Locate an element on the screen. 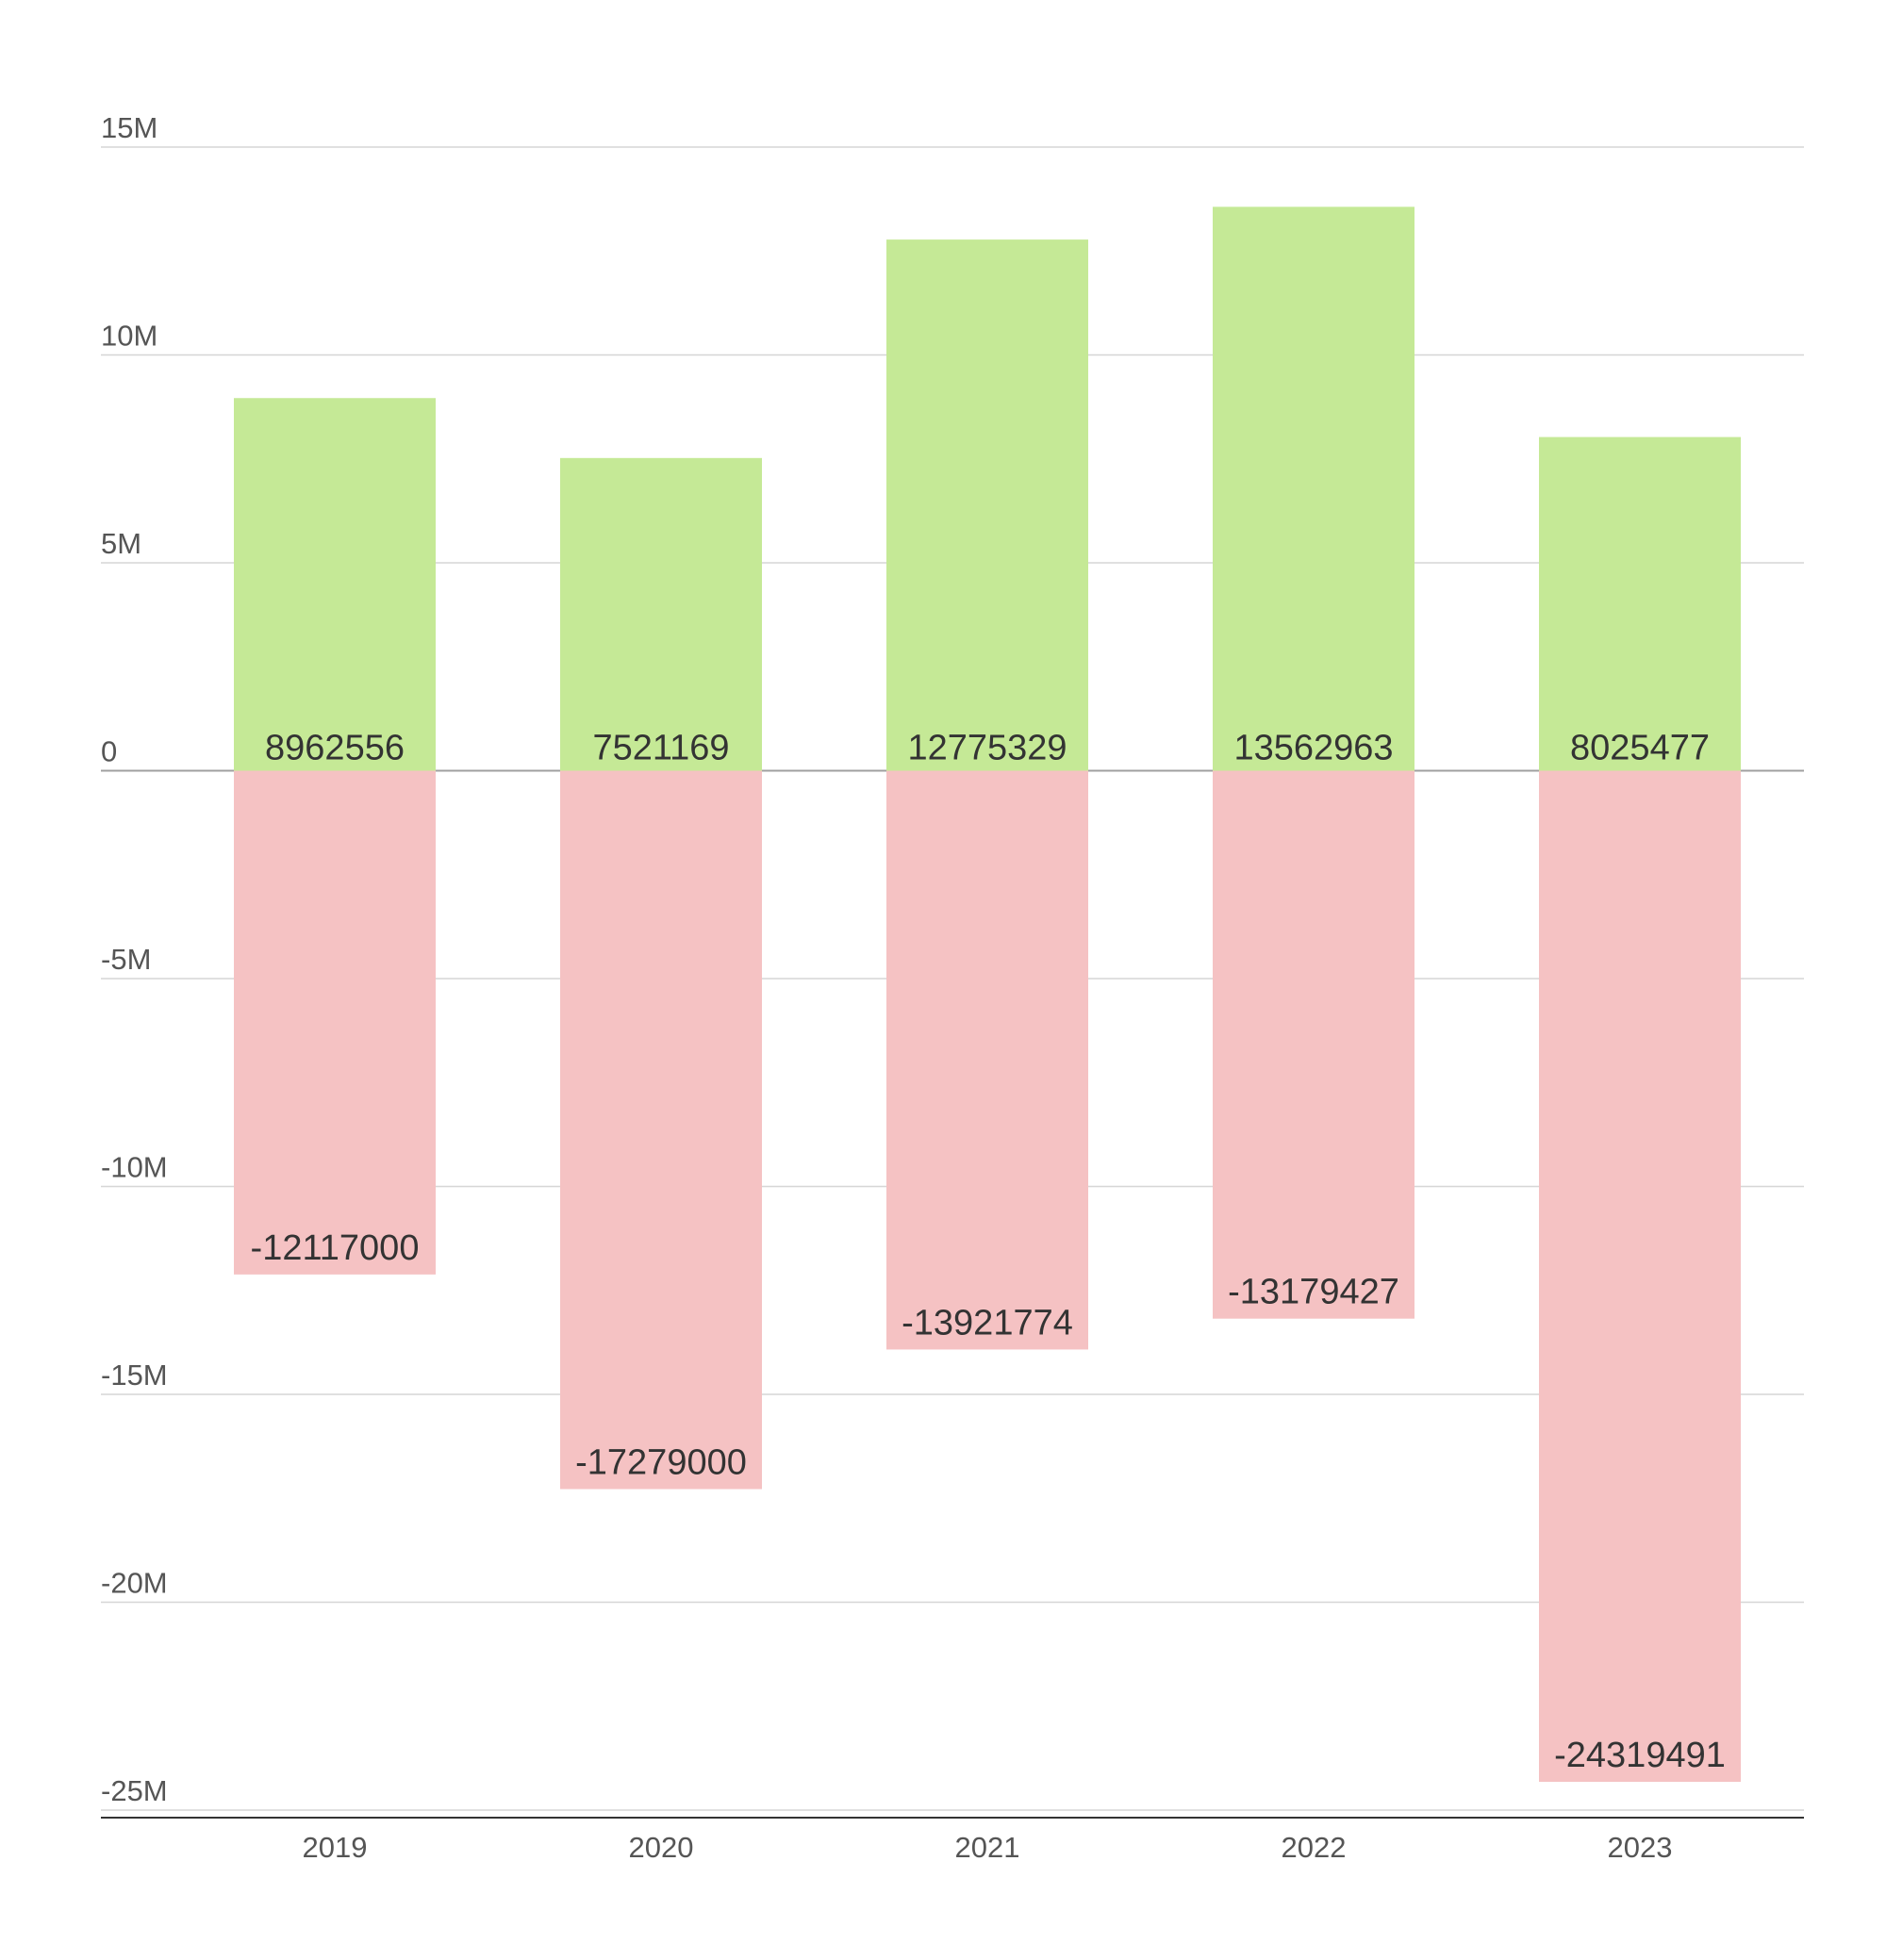  data-label-positive: 7521169 is located at coordinates (660, 748).